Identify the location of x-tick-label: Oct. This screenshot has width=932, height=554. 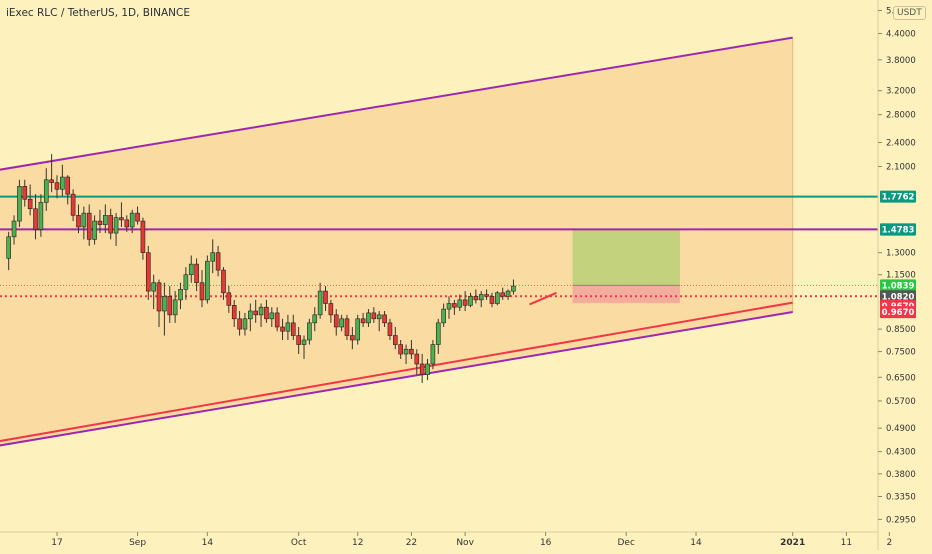
(299, 543).